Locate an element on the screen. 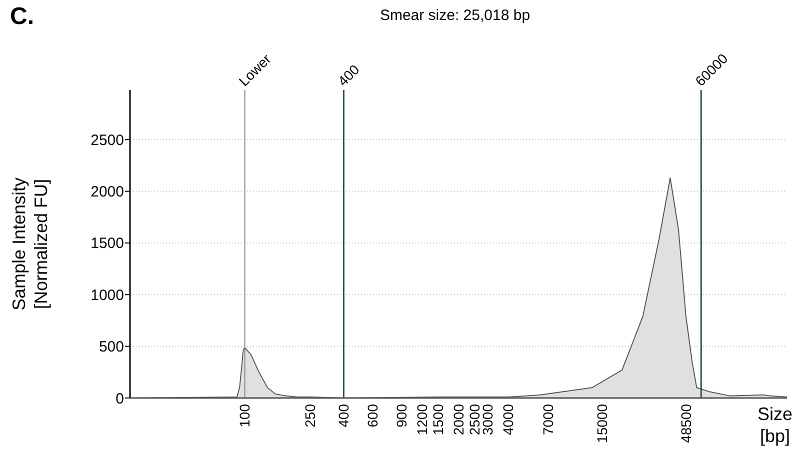  y-tick-label: 1000 is located at coordinates (107, 295).